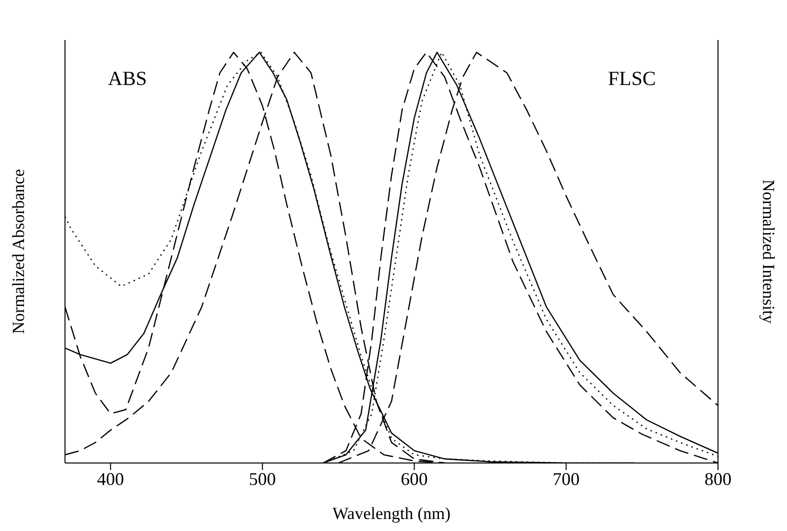 The image size is (787, 531). I want to click on x-tick-label: 500, so click(262, 478).